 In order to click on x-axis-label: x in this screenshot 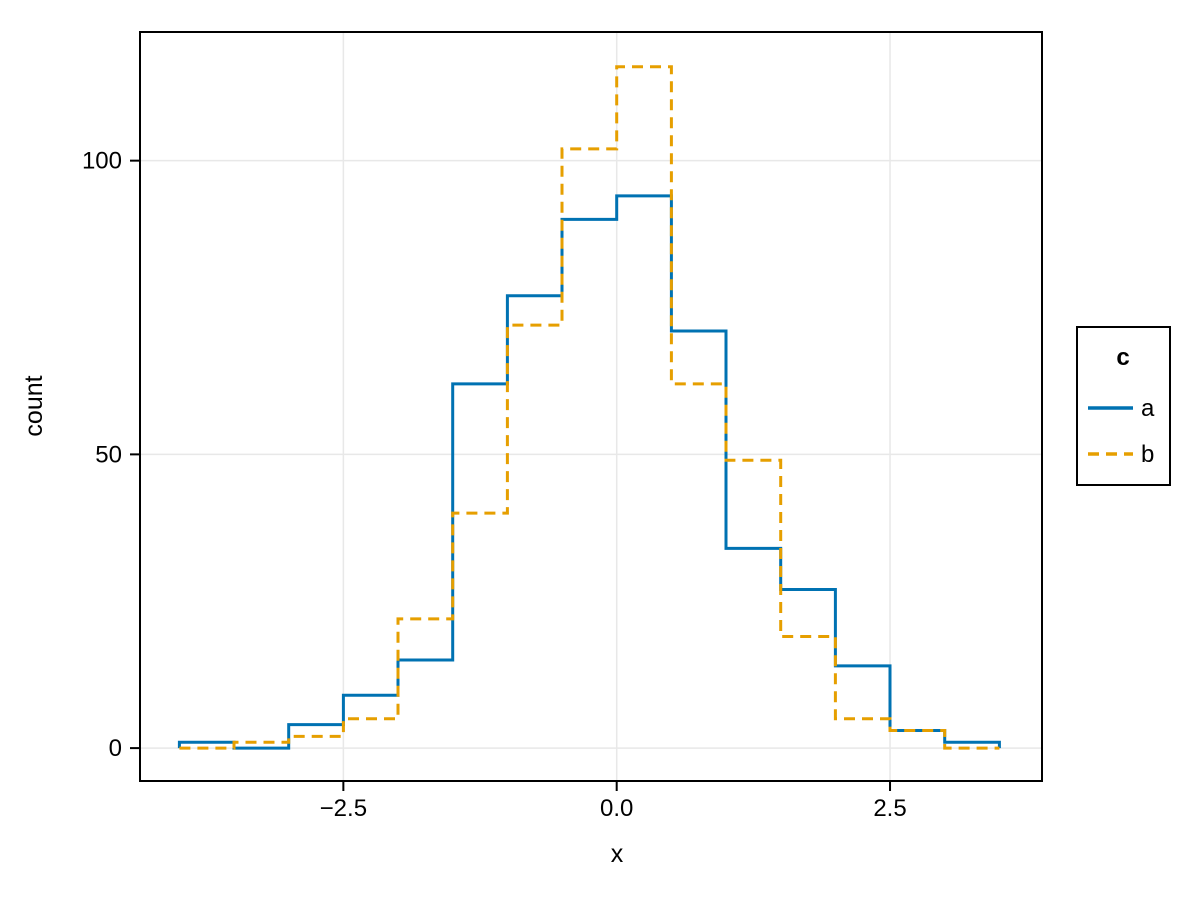, I will do `click(617, 854)`.